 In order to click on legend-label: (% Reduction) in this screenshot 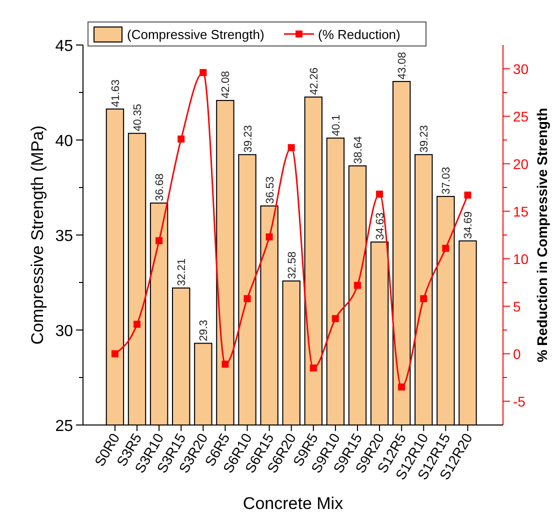, I will do `click(359, 34)`.